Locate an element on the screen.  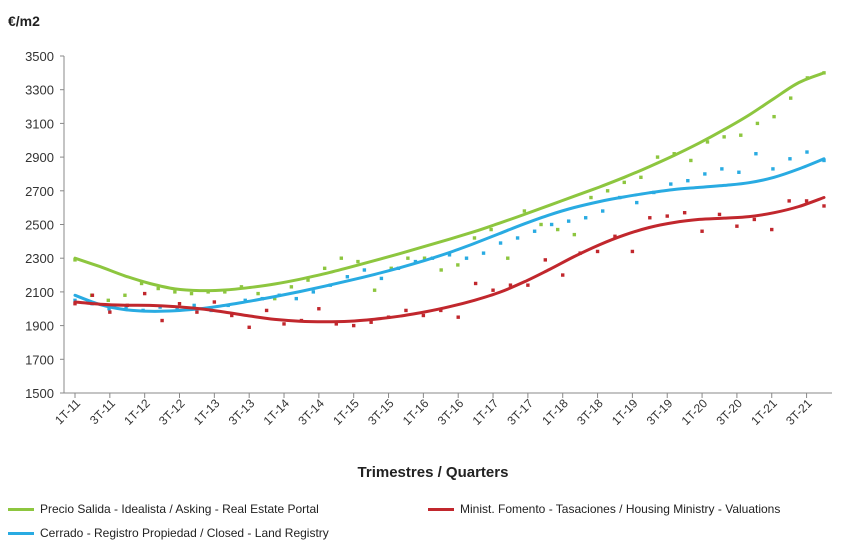
x-tick-label: 3T-17 is located at coordinates (520, 412).